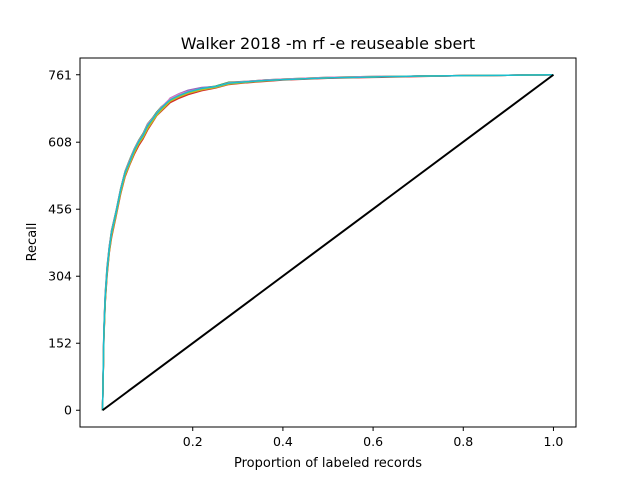 The height and width of the screenshot is (484, 640). What do you see at coordinates (463, 441) in the screenshot?
I see `x-tick-label: 0.8` at bounding box center [463, 441].